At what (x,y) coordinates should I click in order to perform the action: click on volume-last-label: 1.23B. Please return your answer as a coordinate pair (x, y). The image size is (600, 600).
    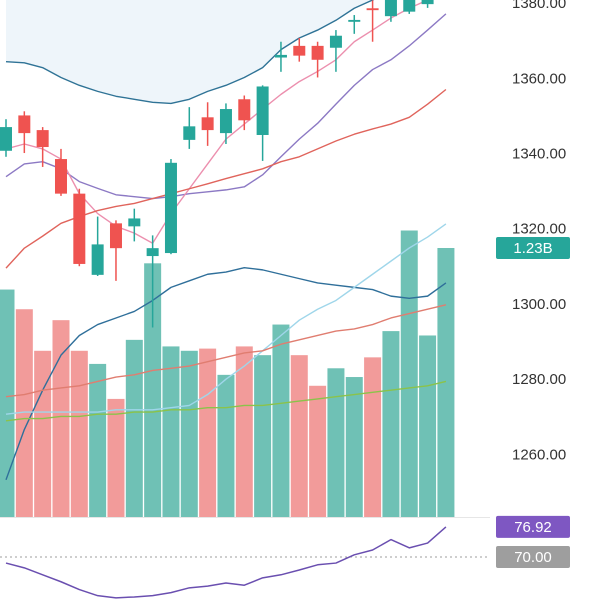
    Looking at the image, I should click on (532, 248).